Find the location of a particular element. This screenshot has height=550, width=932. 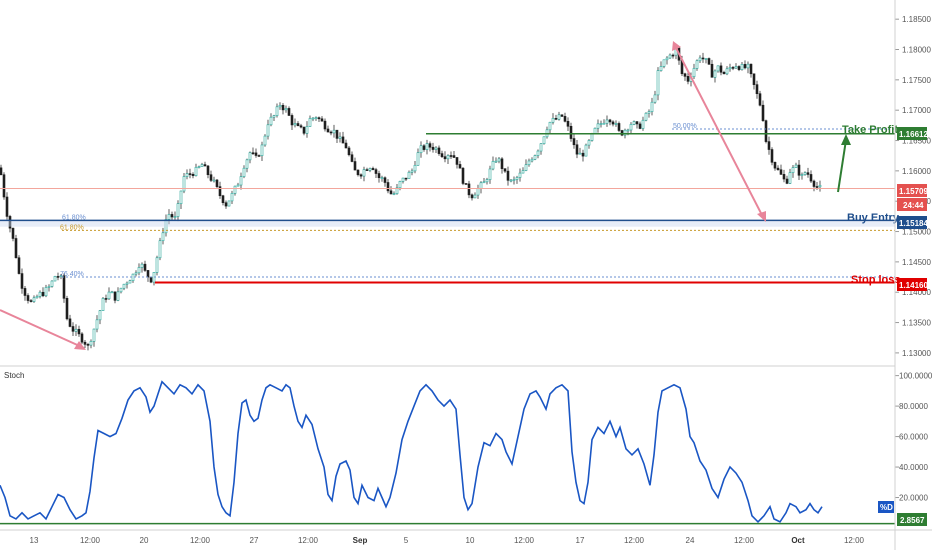

time-tick-label: 27 is located at coordinates (254, 540).